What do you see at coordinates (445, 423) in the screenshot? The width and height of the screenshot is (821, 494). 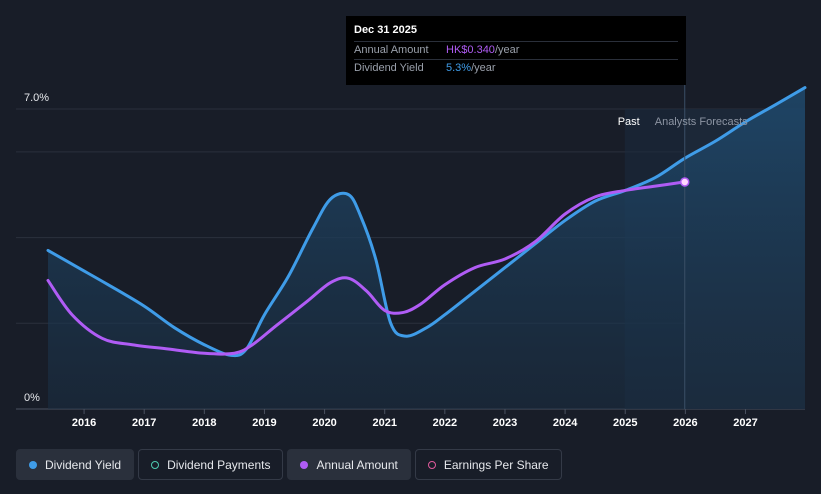 I see `x-tick-label: 2022` at bounding box center [445, 423].